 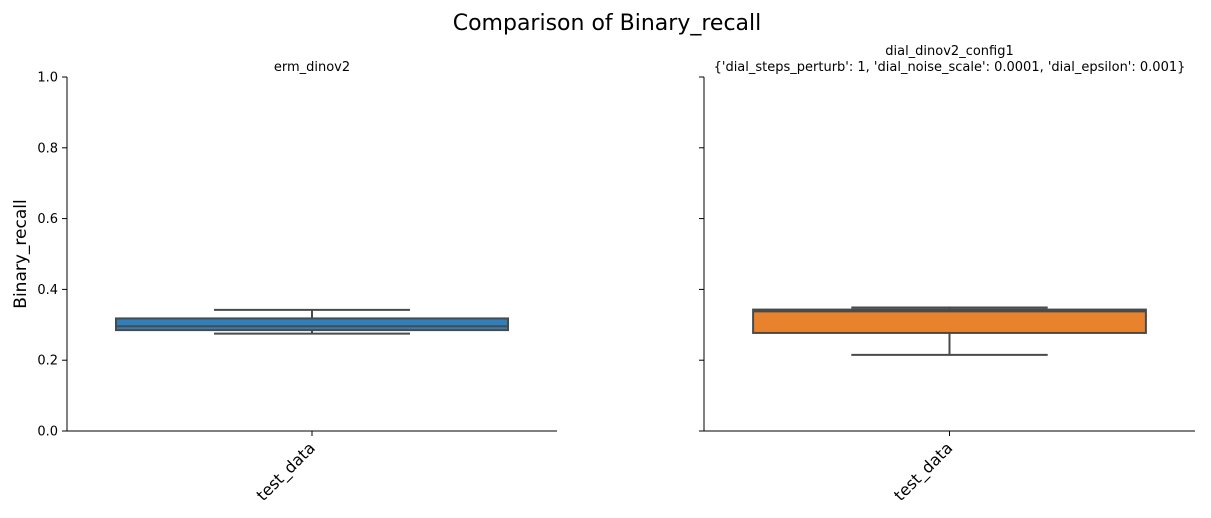 I want to click on figure-title: Comparison of Binary_recall, so click(x=607, y=23).